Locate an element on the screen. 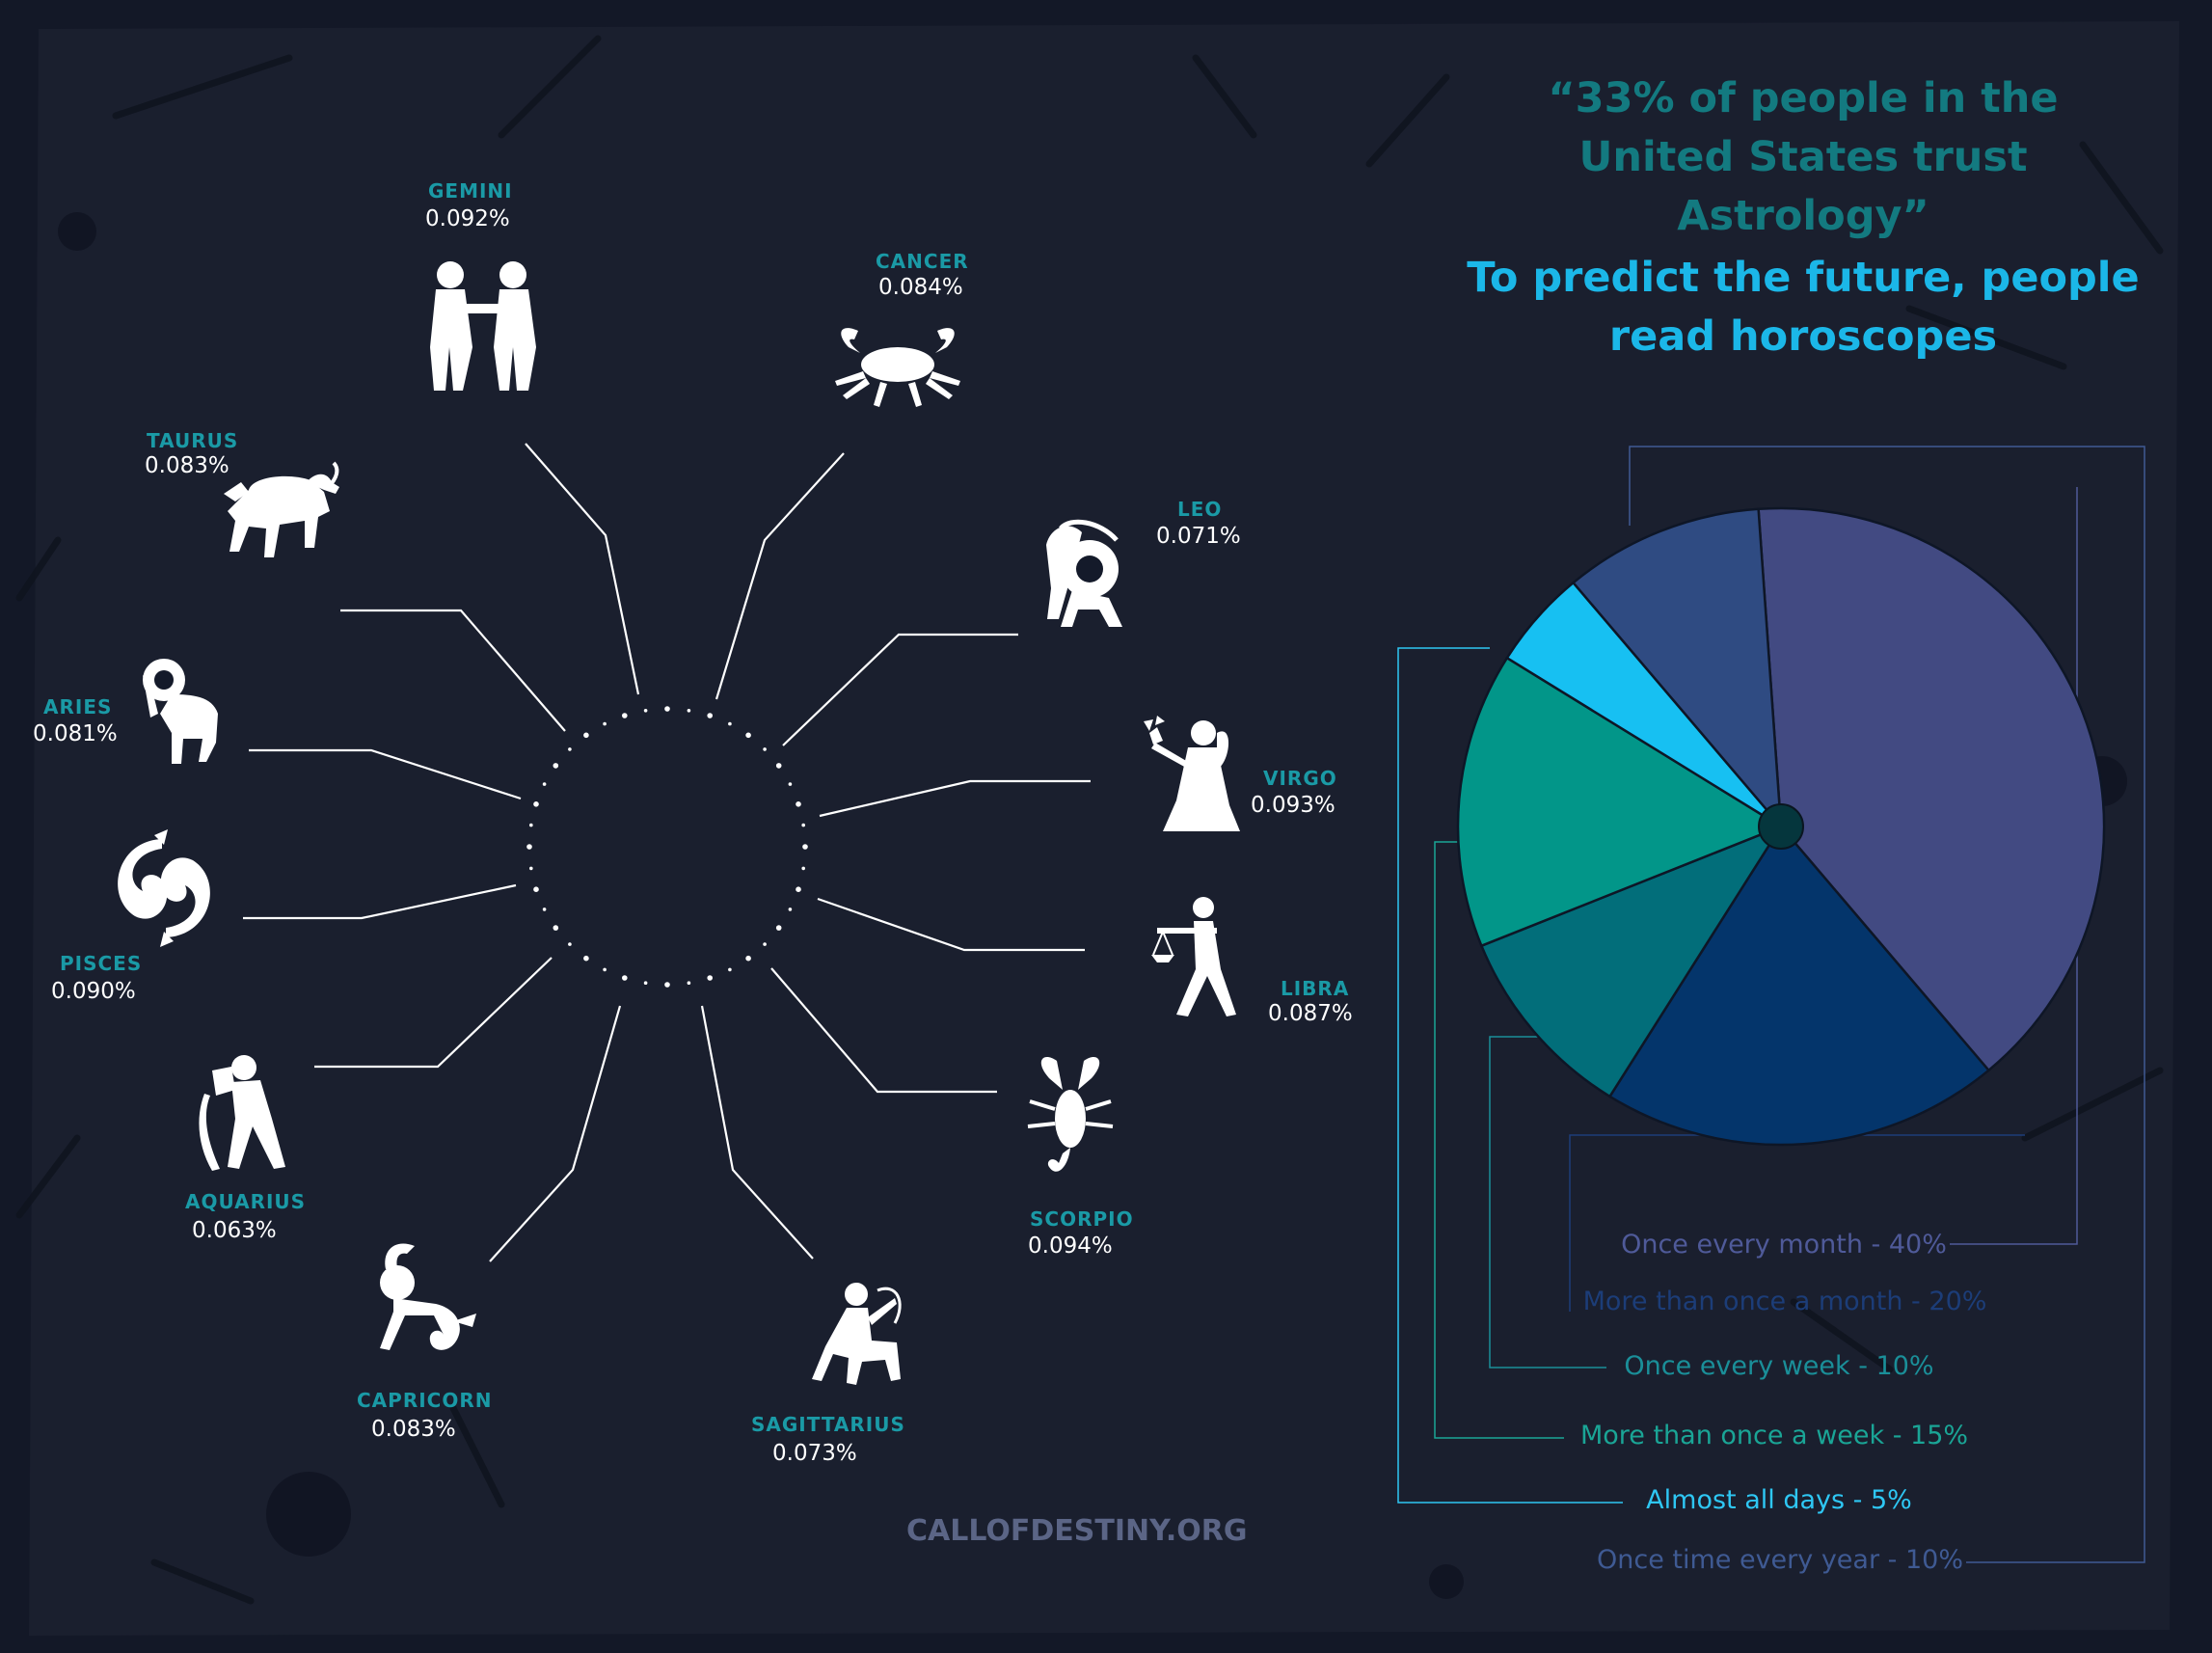 Image resolution: width=2212 pixels, height=1653 pixels. capricorn-name: CAPRICORN is located at coordinates (425, 1400).